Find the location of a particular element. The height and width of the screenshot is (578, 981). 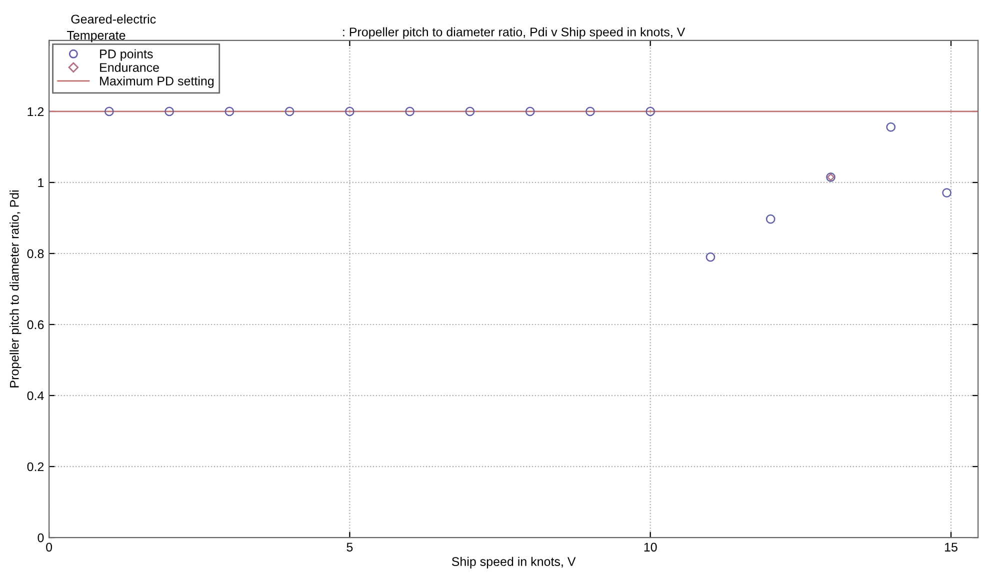

y-tick-label: 0.4 is located at coordinates (35, 395).